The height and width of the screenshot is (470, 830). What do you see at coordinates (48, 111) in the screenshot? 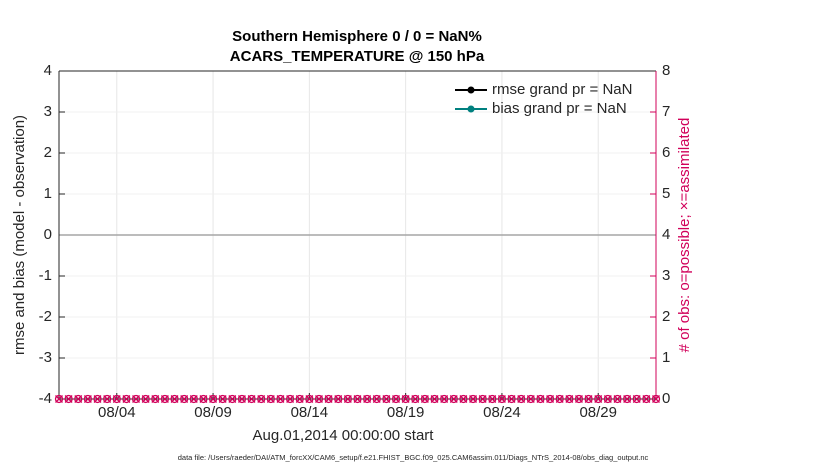
I see `y-tick-label: 3` at bounding box center [48, 111].